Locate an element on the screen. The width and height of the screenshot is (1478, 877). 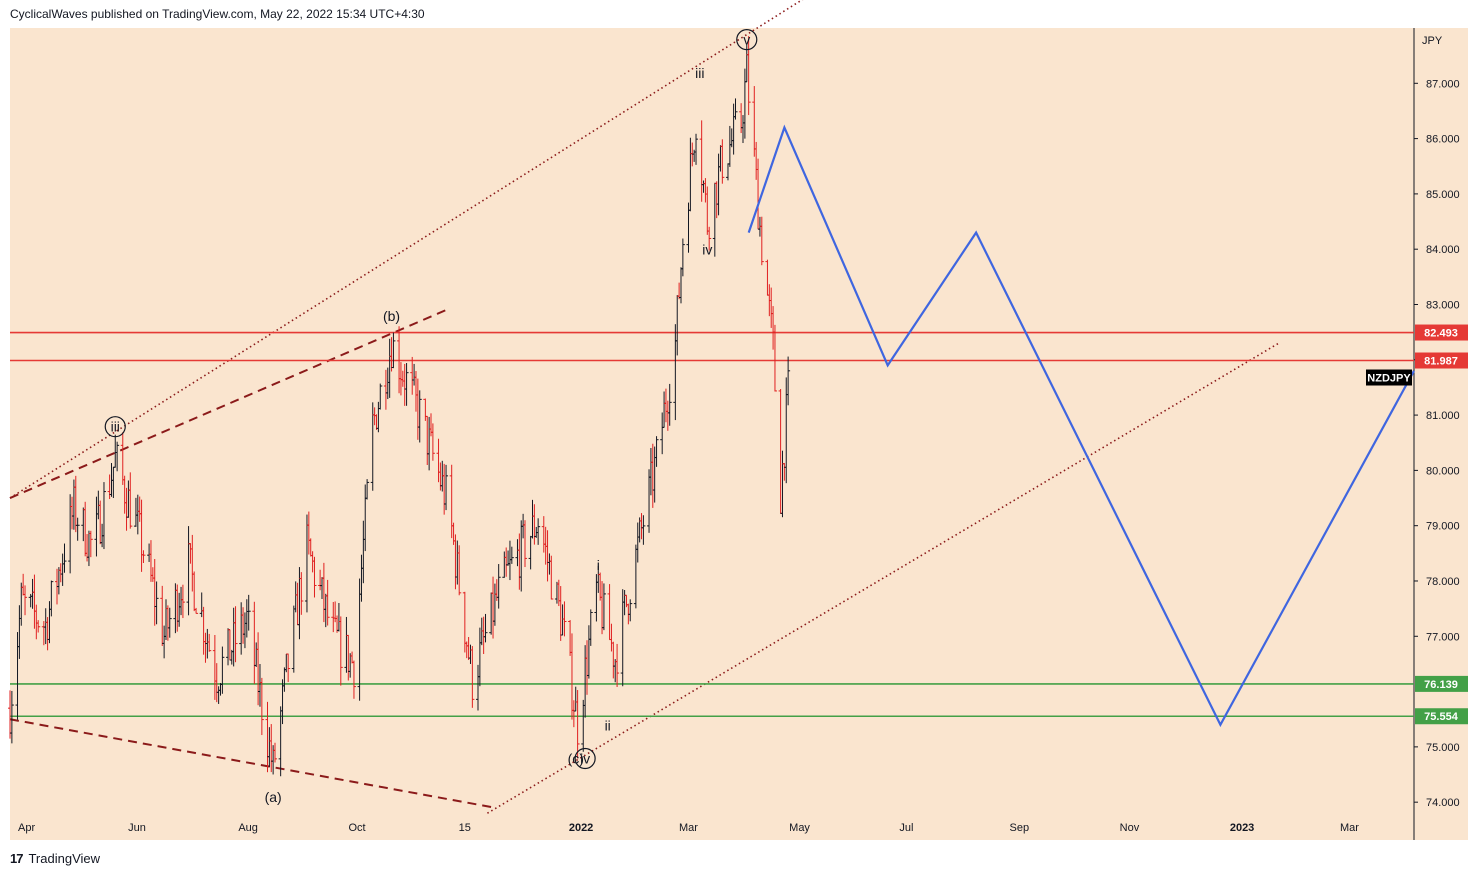
wave-label: i is located at coordinates (598, 565).